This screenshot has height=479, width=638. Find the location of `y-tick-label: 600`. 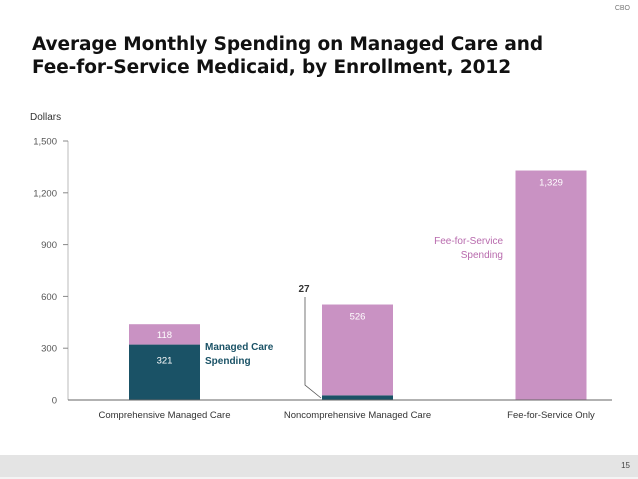

y-tick-label: 600 is located at coordinates (49, 297).